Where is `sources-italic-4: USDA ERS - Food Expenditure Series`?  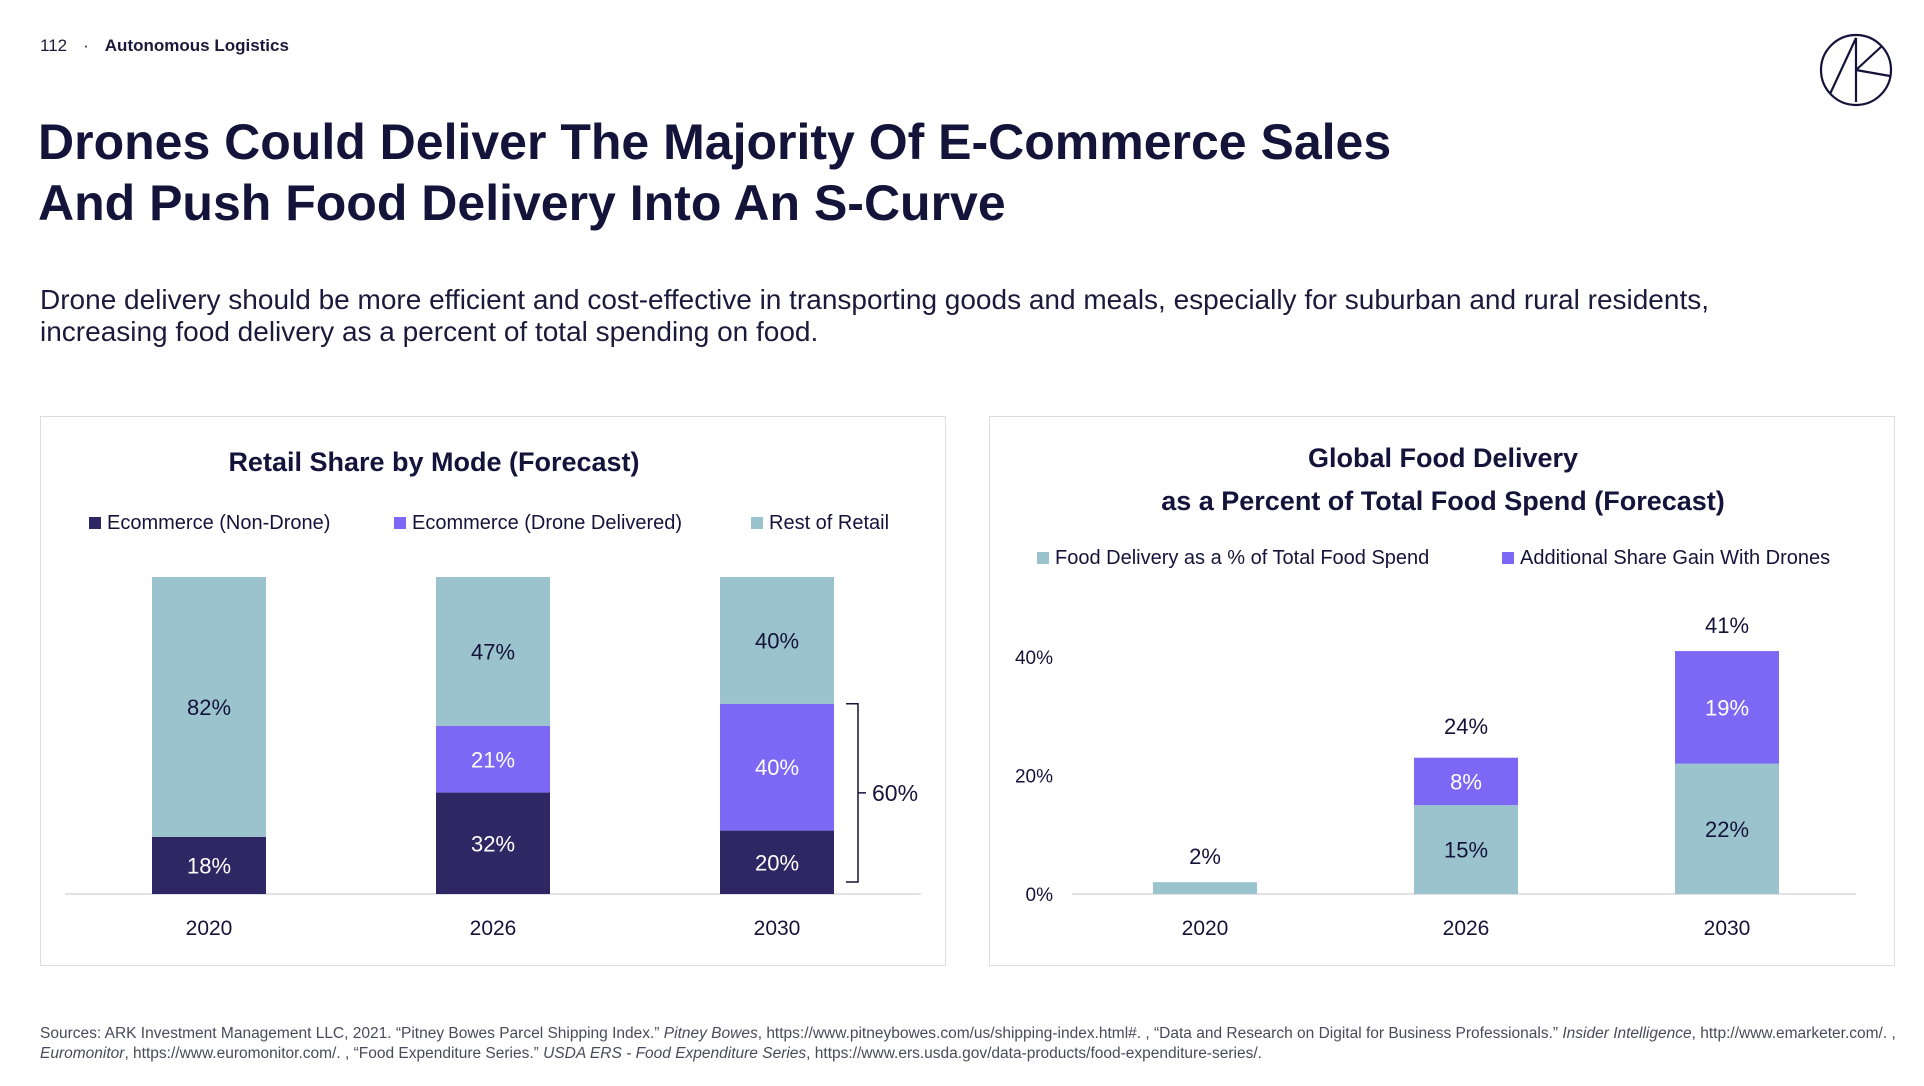 sources-italic-4: USDA ERS - Food Expenditure Series is located at coordinates (675, 1053).